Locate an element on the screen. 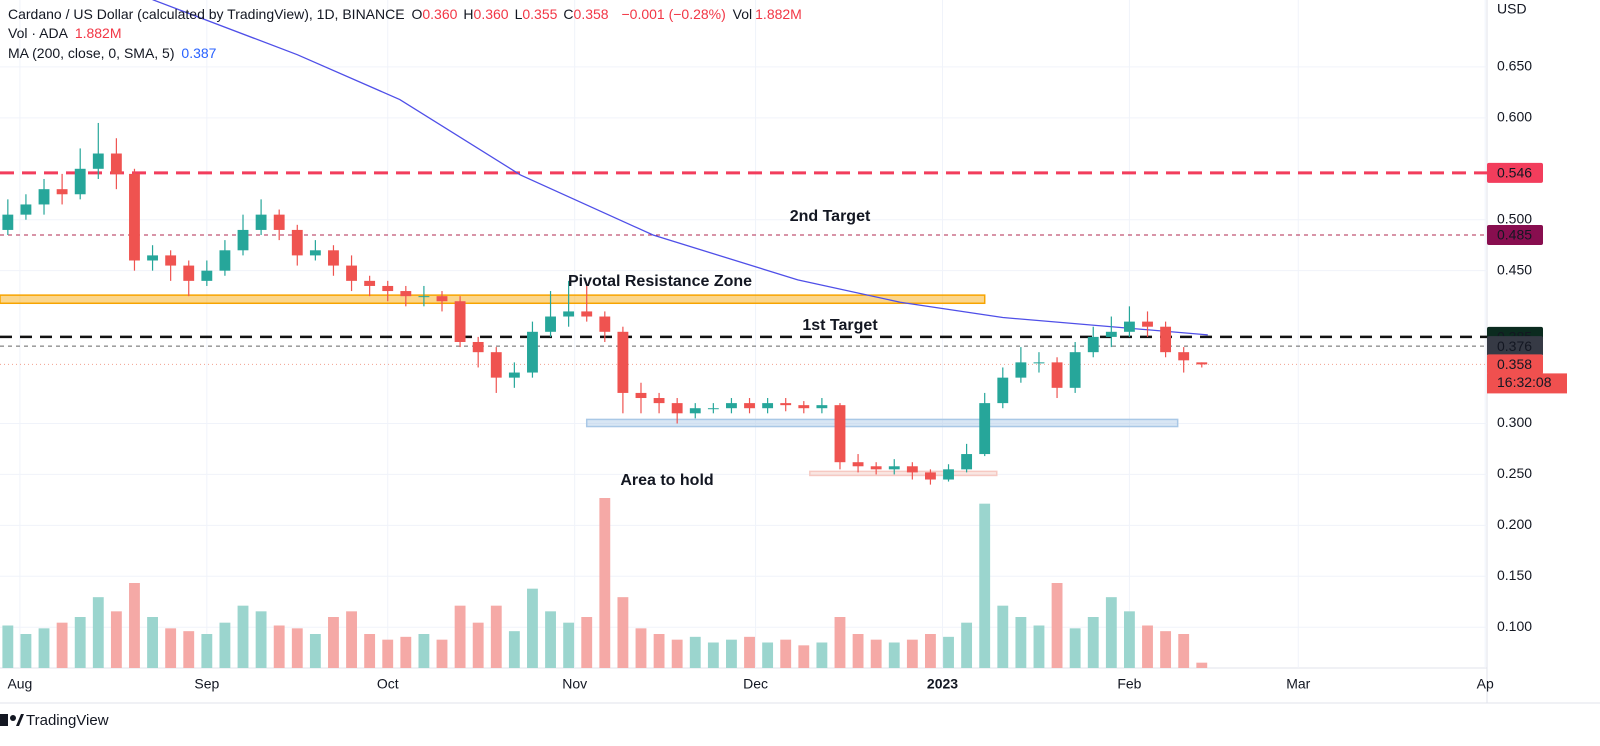 This screenshot has height=746, width=1600. legend-ohlc-label: H is located at coordinates (468, 14).